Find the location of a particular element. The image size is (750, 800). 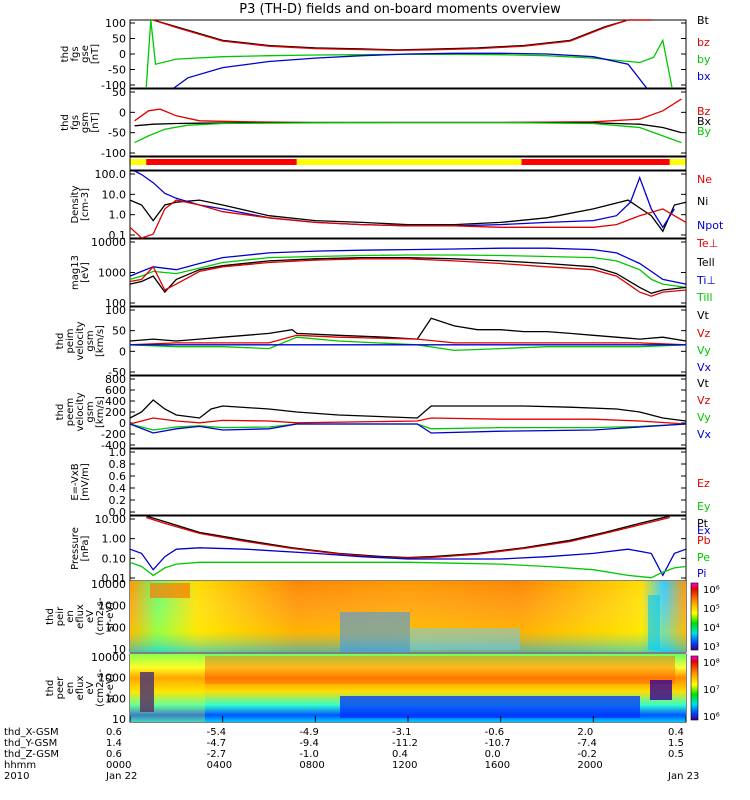

colorbar is located at coordinates (694, 616).